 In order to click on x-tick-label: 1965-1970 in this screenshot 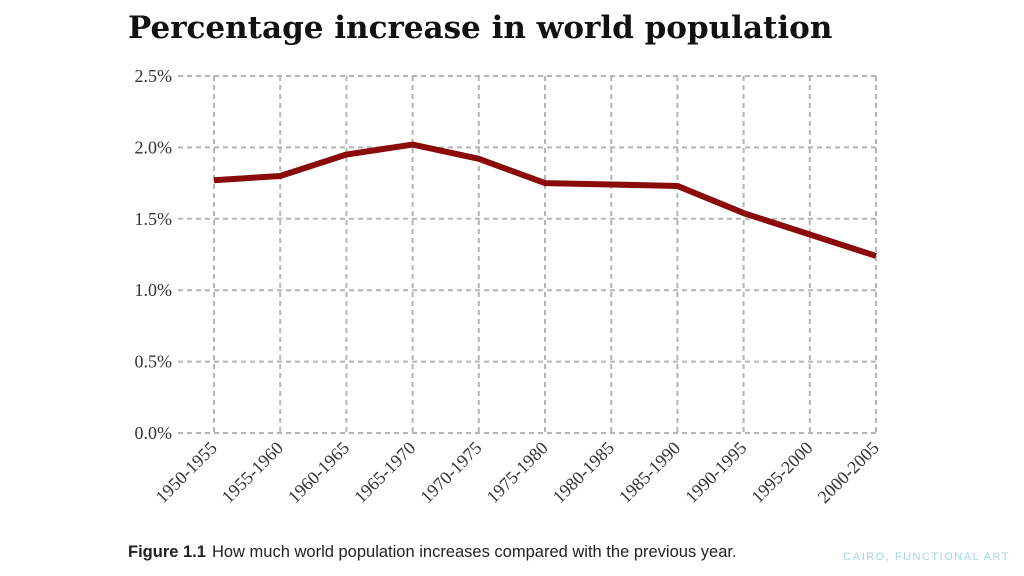, I will do `click(384, 472)`.